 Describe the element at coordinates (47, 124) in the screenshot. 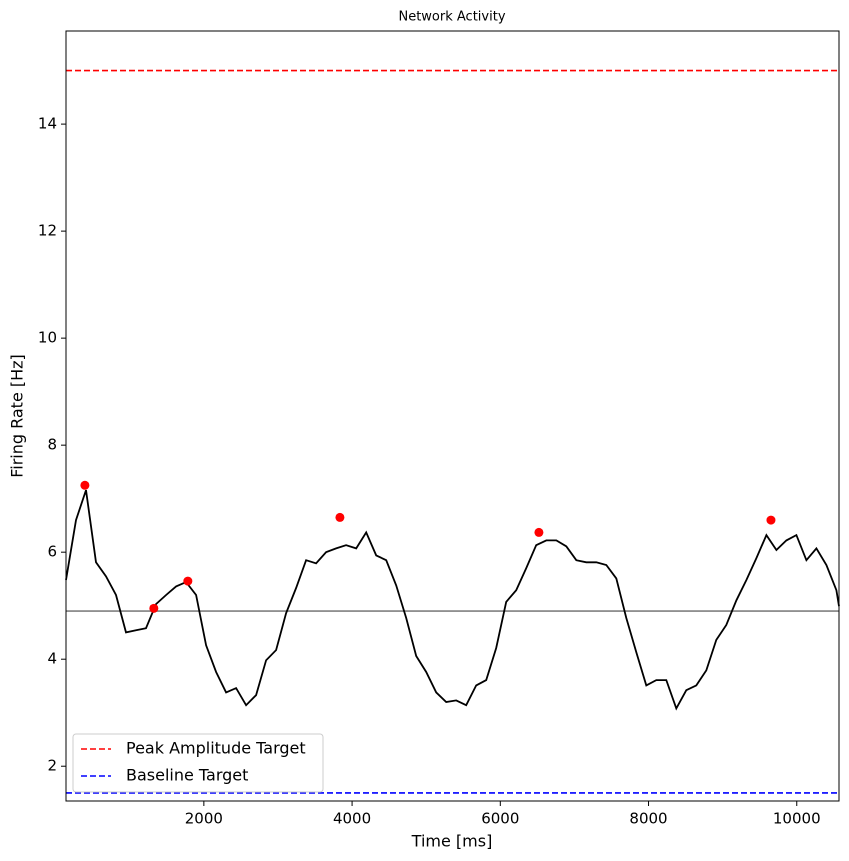

I see `y-tick-label: 14` at that location.